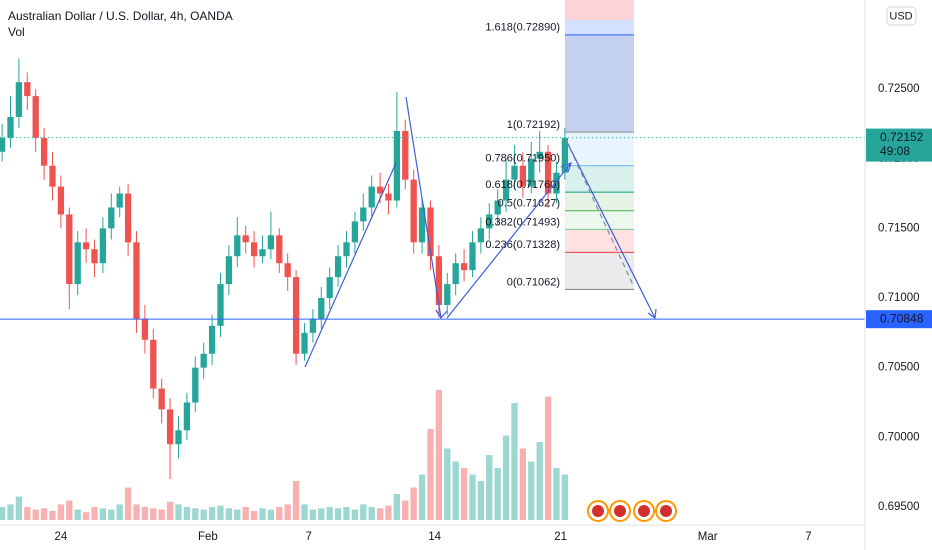 The width and height of the screenshot is (932, 550). I want to click on x-tick-label: 14, so click(434, 537).